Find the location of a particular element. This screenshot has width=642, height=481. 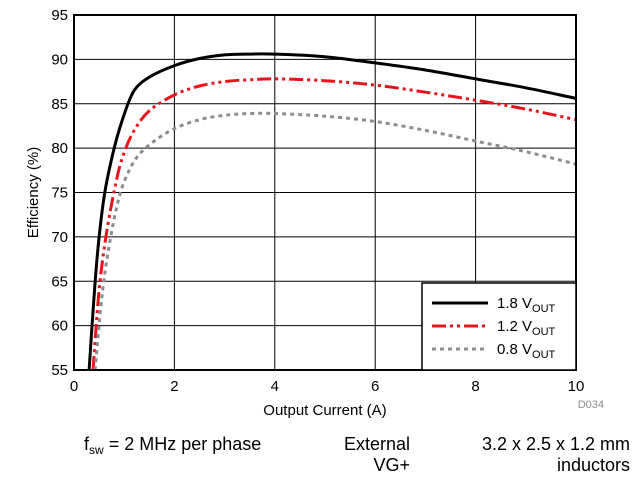

caption-external-vg: External VG+ is located at coordinates (362, 455).